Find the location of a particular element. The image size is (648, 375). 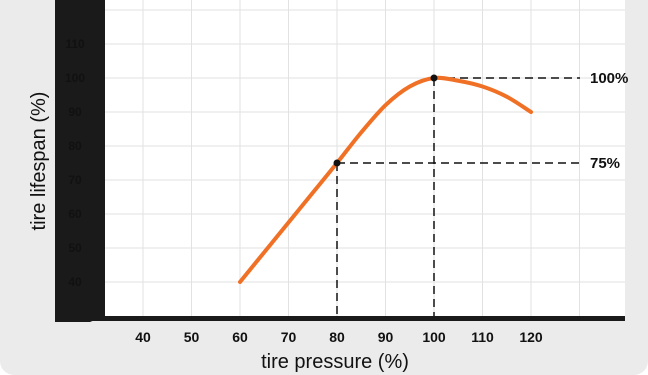

y-axis-bar is located at coordinates (80, 161).